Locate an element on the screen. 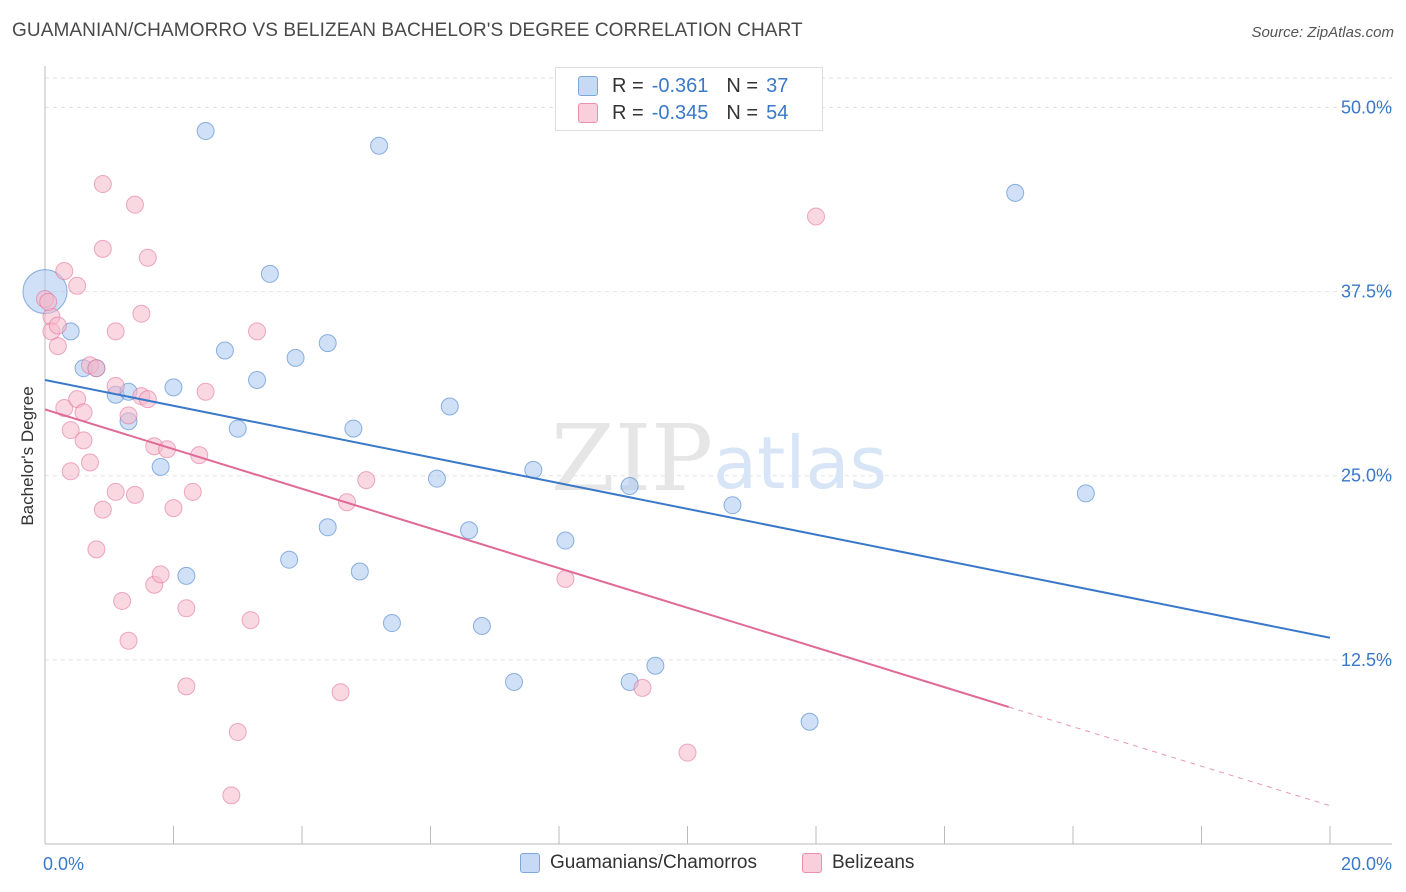 The image size is (1406, 892). legend-row-guamanian: R = -0.361 N = 37 is located at coordinates (683, 86).